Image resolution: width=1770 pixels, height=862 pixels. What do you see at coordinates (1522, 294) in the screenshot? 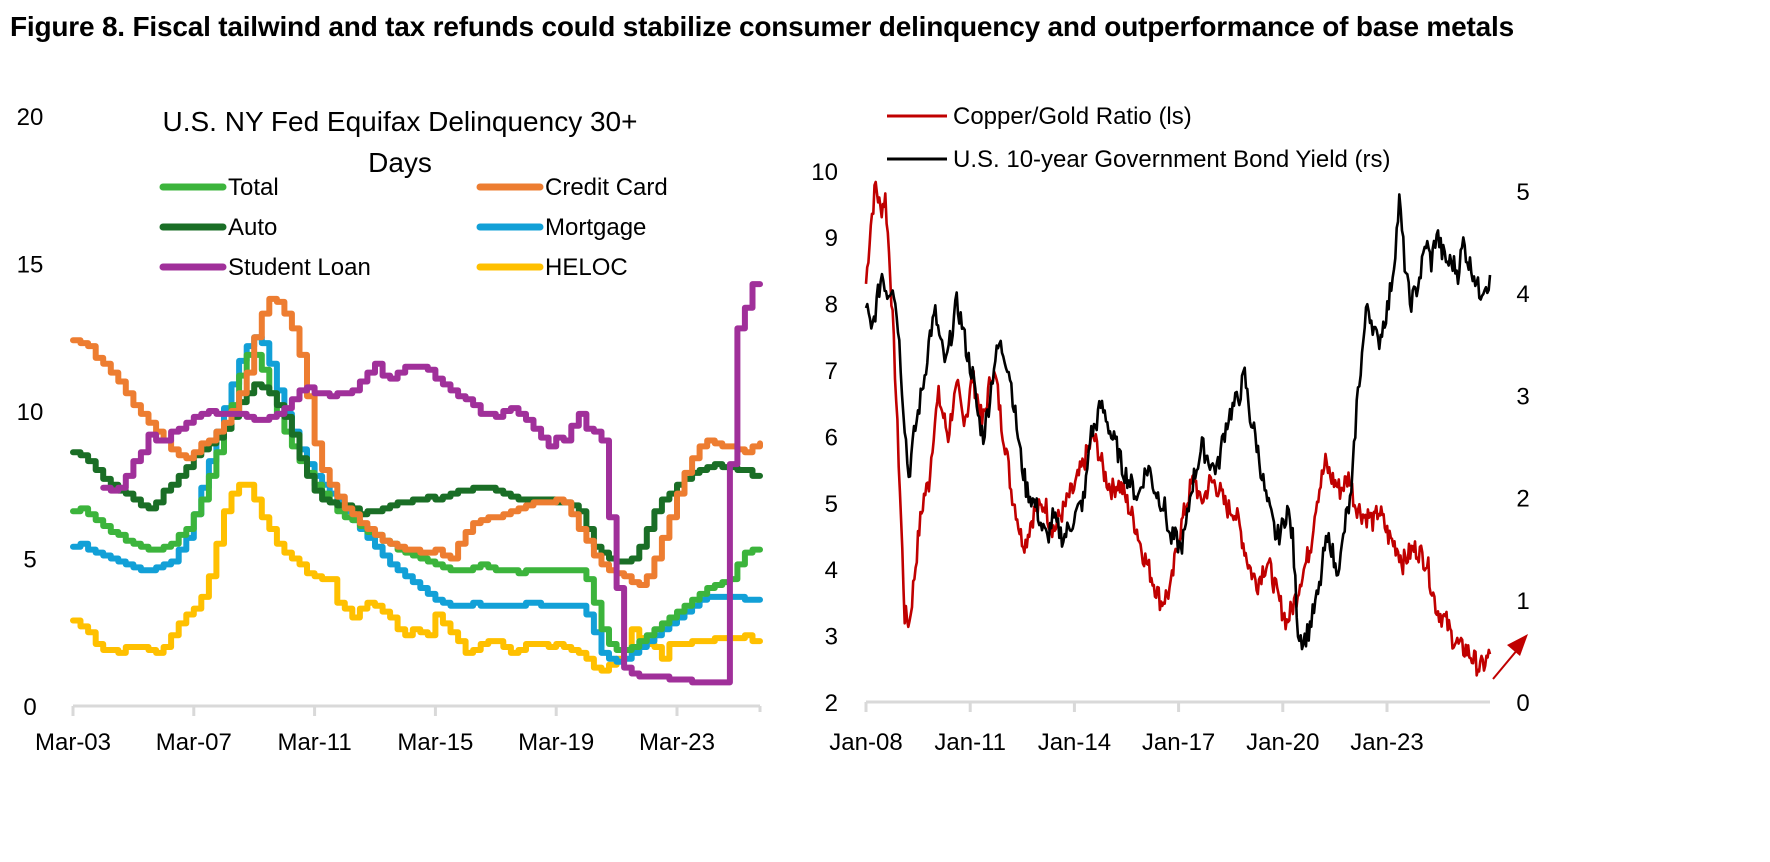
I see `right-chart-right-y-tick-label: 4` at bounding box center [1522, 294].